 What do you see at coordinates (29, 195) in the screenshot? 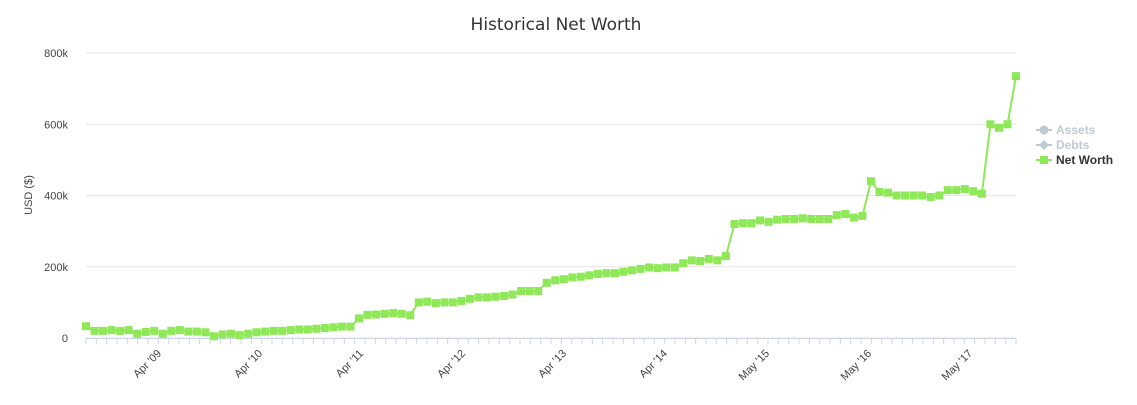
I see `y-axis-label: USD ($)` at bounding box center [29, 195].